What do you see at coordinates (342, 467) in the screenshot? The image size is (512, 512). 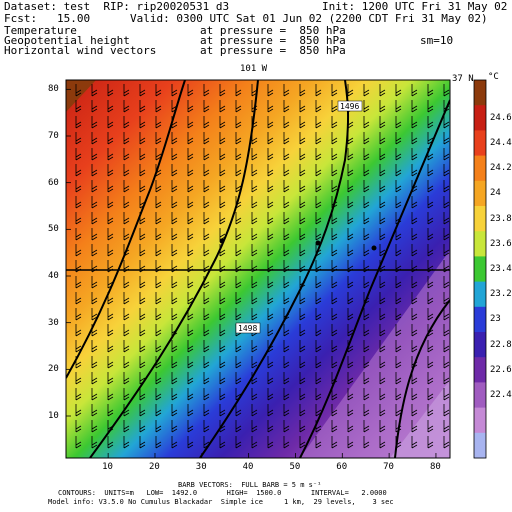 I see `x-tick-label: 60` at bounding box center [342, 467].